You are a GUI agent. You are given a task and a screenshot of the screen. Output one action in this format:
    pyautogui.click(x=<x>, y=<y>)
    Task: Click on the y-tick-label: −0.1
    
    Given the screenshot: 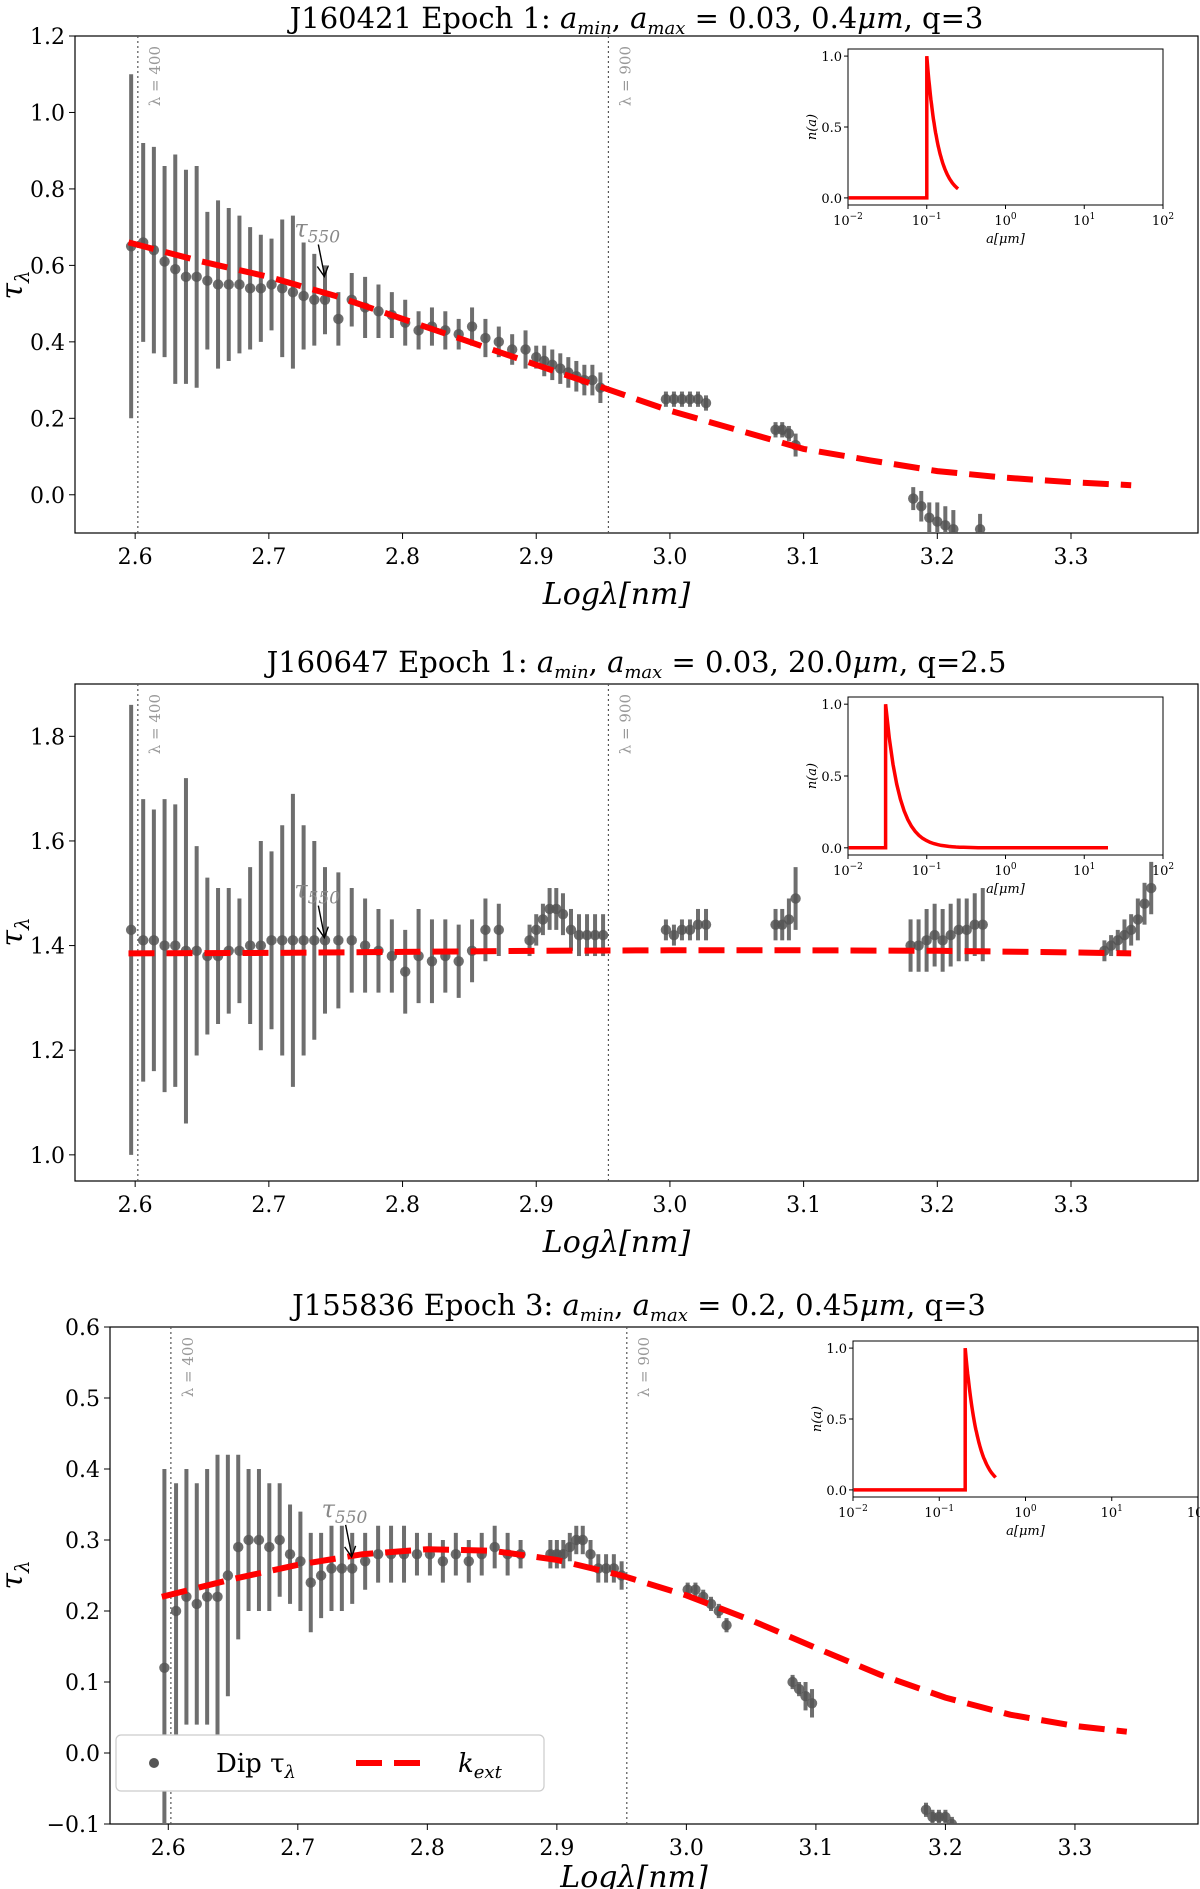 What is the action you would take?
    pyautogui.click(x=73, y=1825)
    